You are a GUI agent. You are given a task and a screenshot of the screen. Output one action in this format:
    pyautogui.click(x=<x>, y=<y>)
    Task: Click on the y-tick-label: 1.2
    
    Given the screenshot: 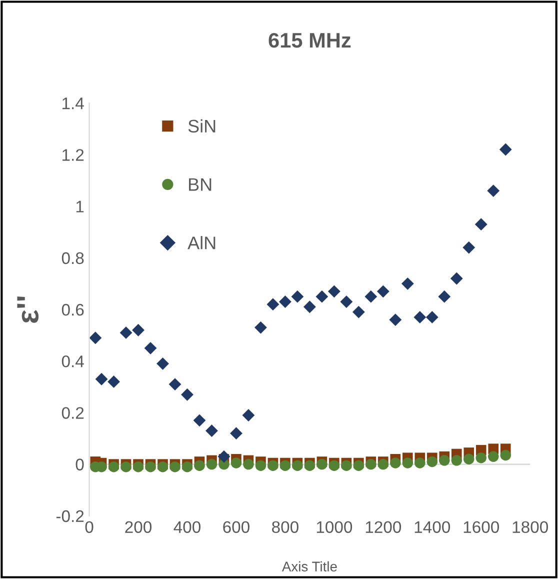 What is the action you would take?
    pyautogui.click(x=73, y=155)
    